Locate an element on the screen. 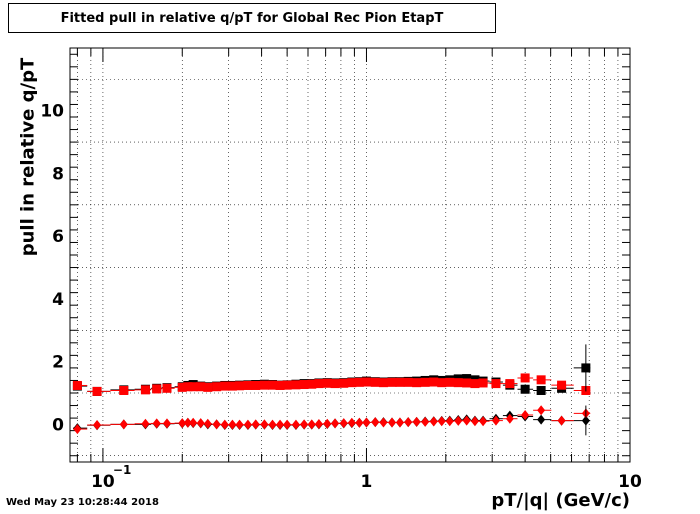  timestamp: Wed May 23 10:28:44 2018 is located at coordinates (82, 502).